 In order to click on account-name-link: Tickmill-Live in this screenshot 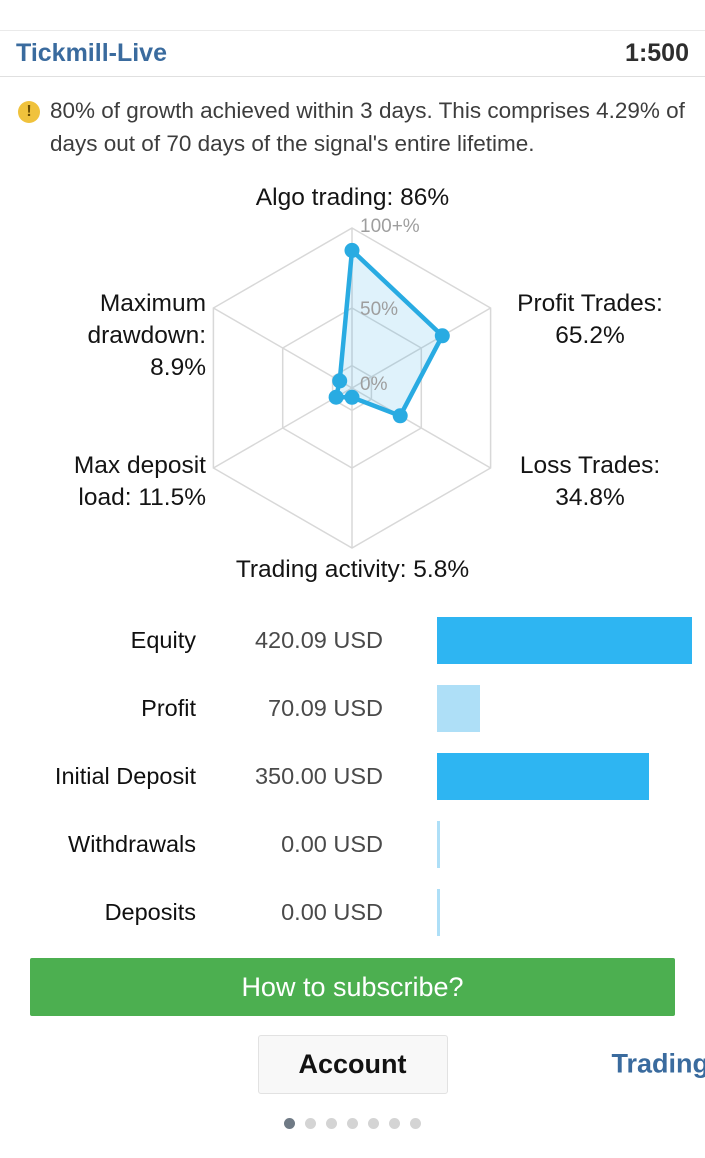, I will do `click(91, 53)`.